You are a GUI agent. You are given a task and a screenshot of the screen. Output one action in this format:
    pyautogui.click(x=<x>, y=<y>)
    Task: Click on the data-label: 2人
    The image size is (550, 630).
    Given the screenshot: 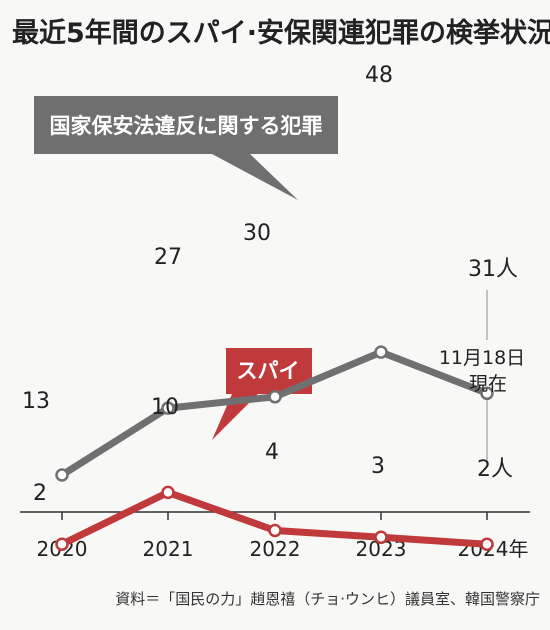 What is the action you would take?
    pyautogui.click(x=495, y=469)
    